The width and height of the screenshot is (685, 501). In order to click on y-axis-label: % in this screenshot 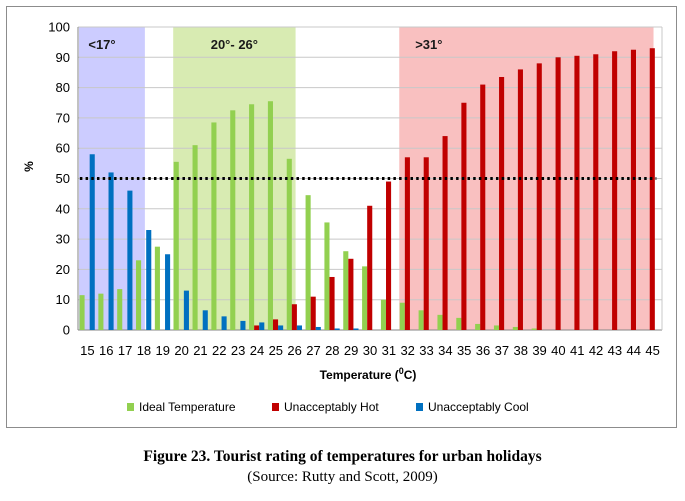, I will do `click(29, 166)`.